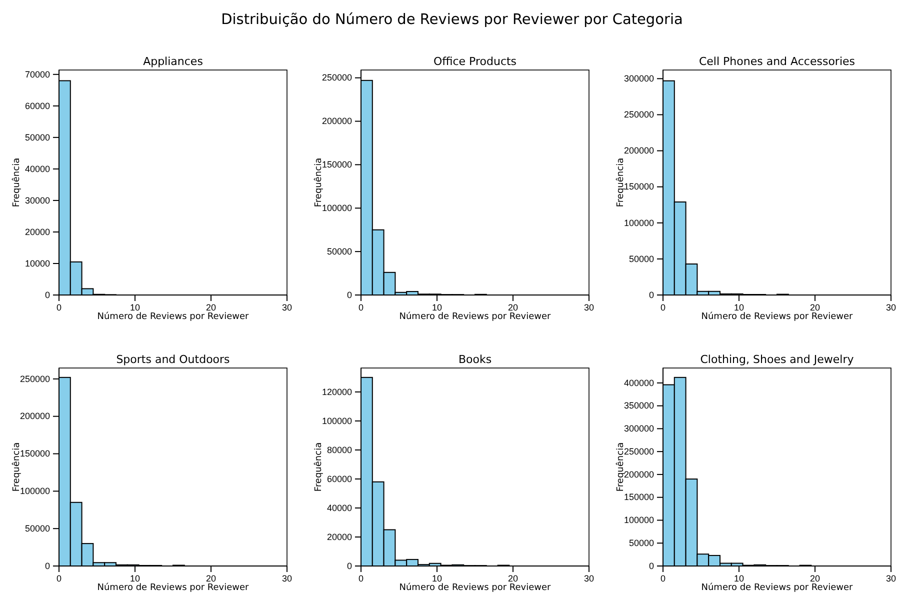 The image size is (904, 601). Describe the element at coordinates (37, 74) in the screenshot. I see `y-tick-label: 70000` at that location.